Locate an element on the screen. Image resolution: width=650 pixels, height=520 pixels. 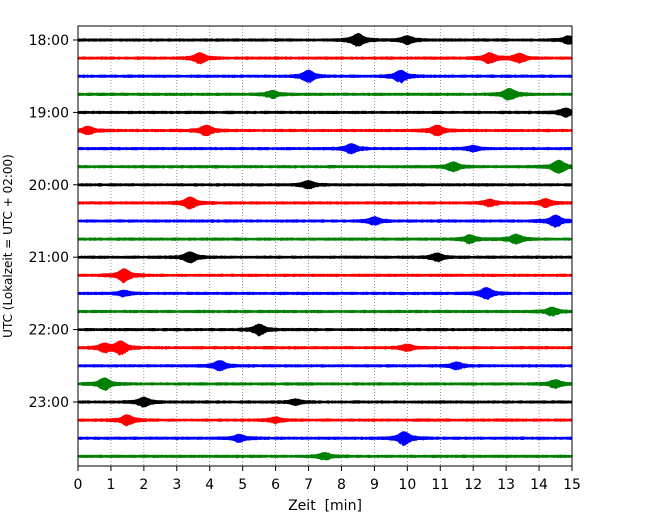
x-tick-label: 9 is located at coordinates (374, 485).